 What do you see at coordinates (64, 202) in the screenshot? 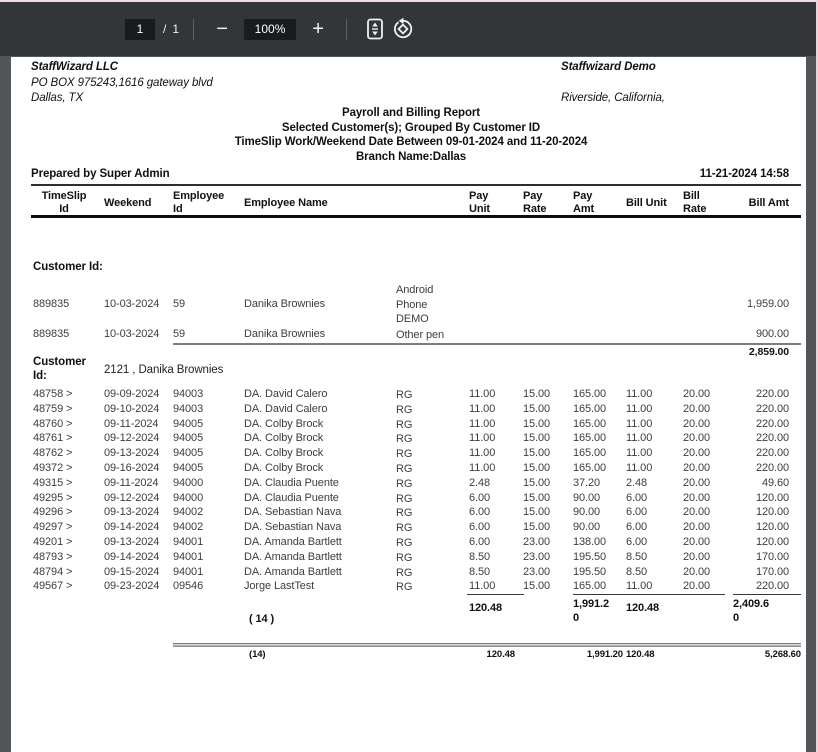
I see `col-header-timeslip-id: TimeSlip Id` at bounding box center [64, 202].